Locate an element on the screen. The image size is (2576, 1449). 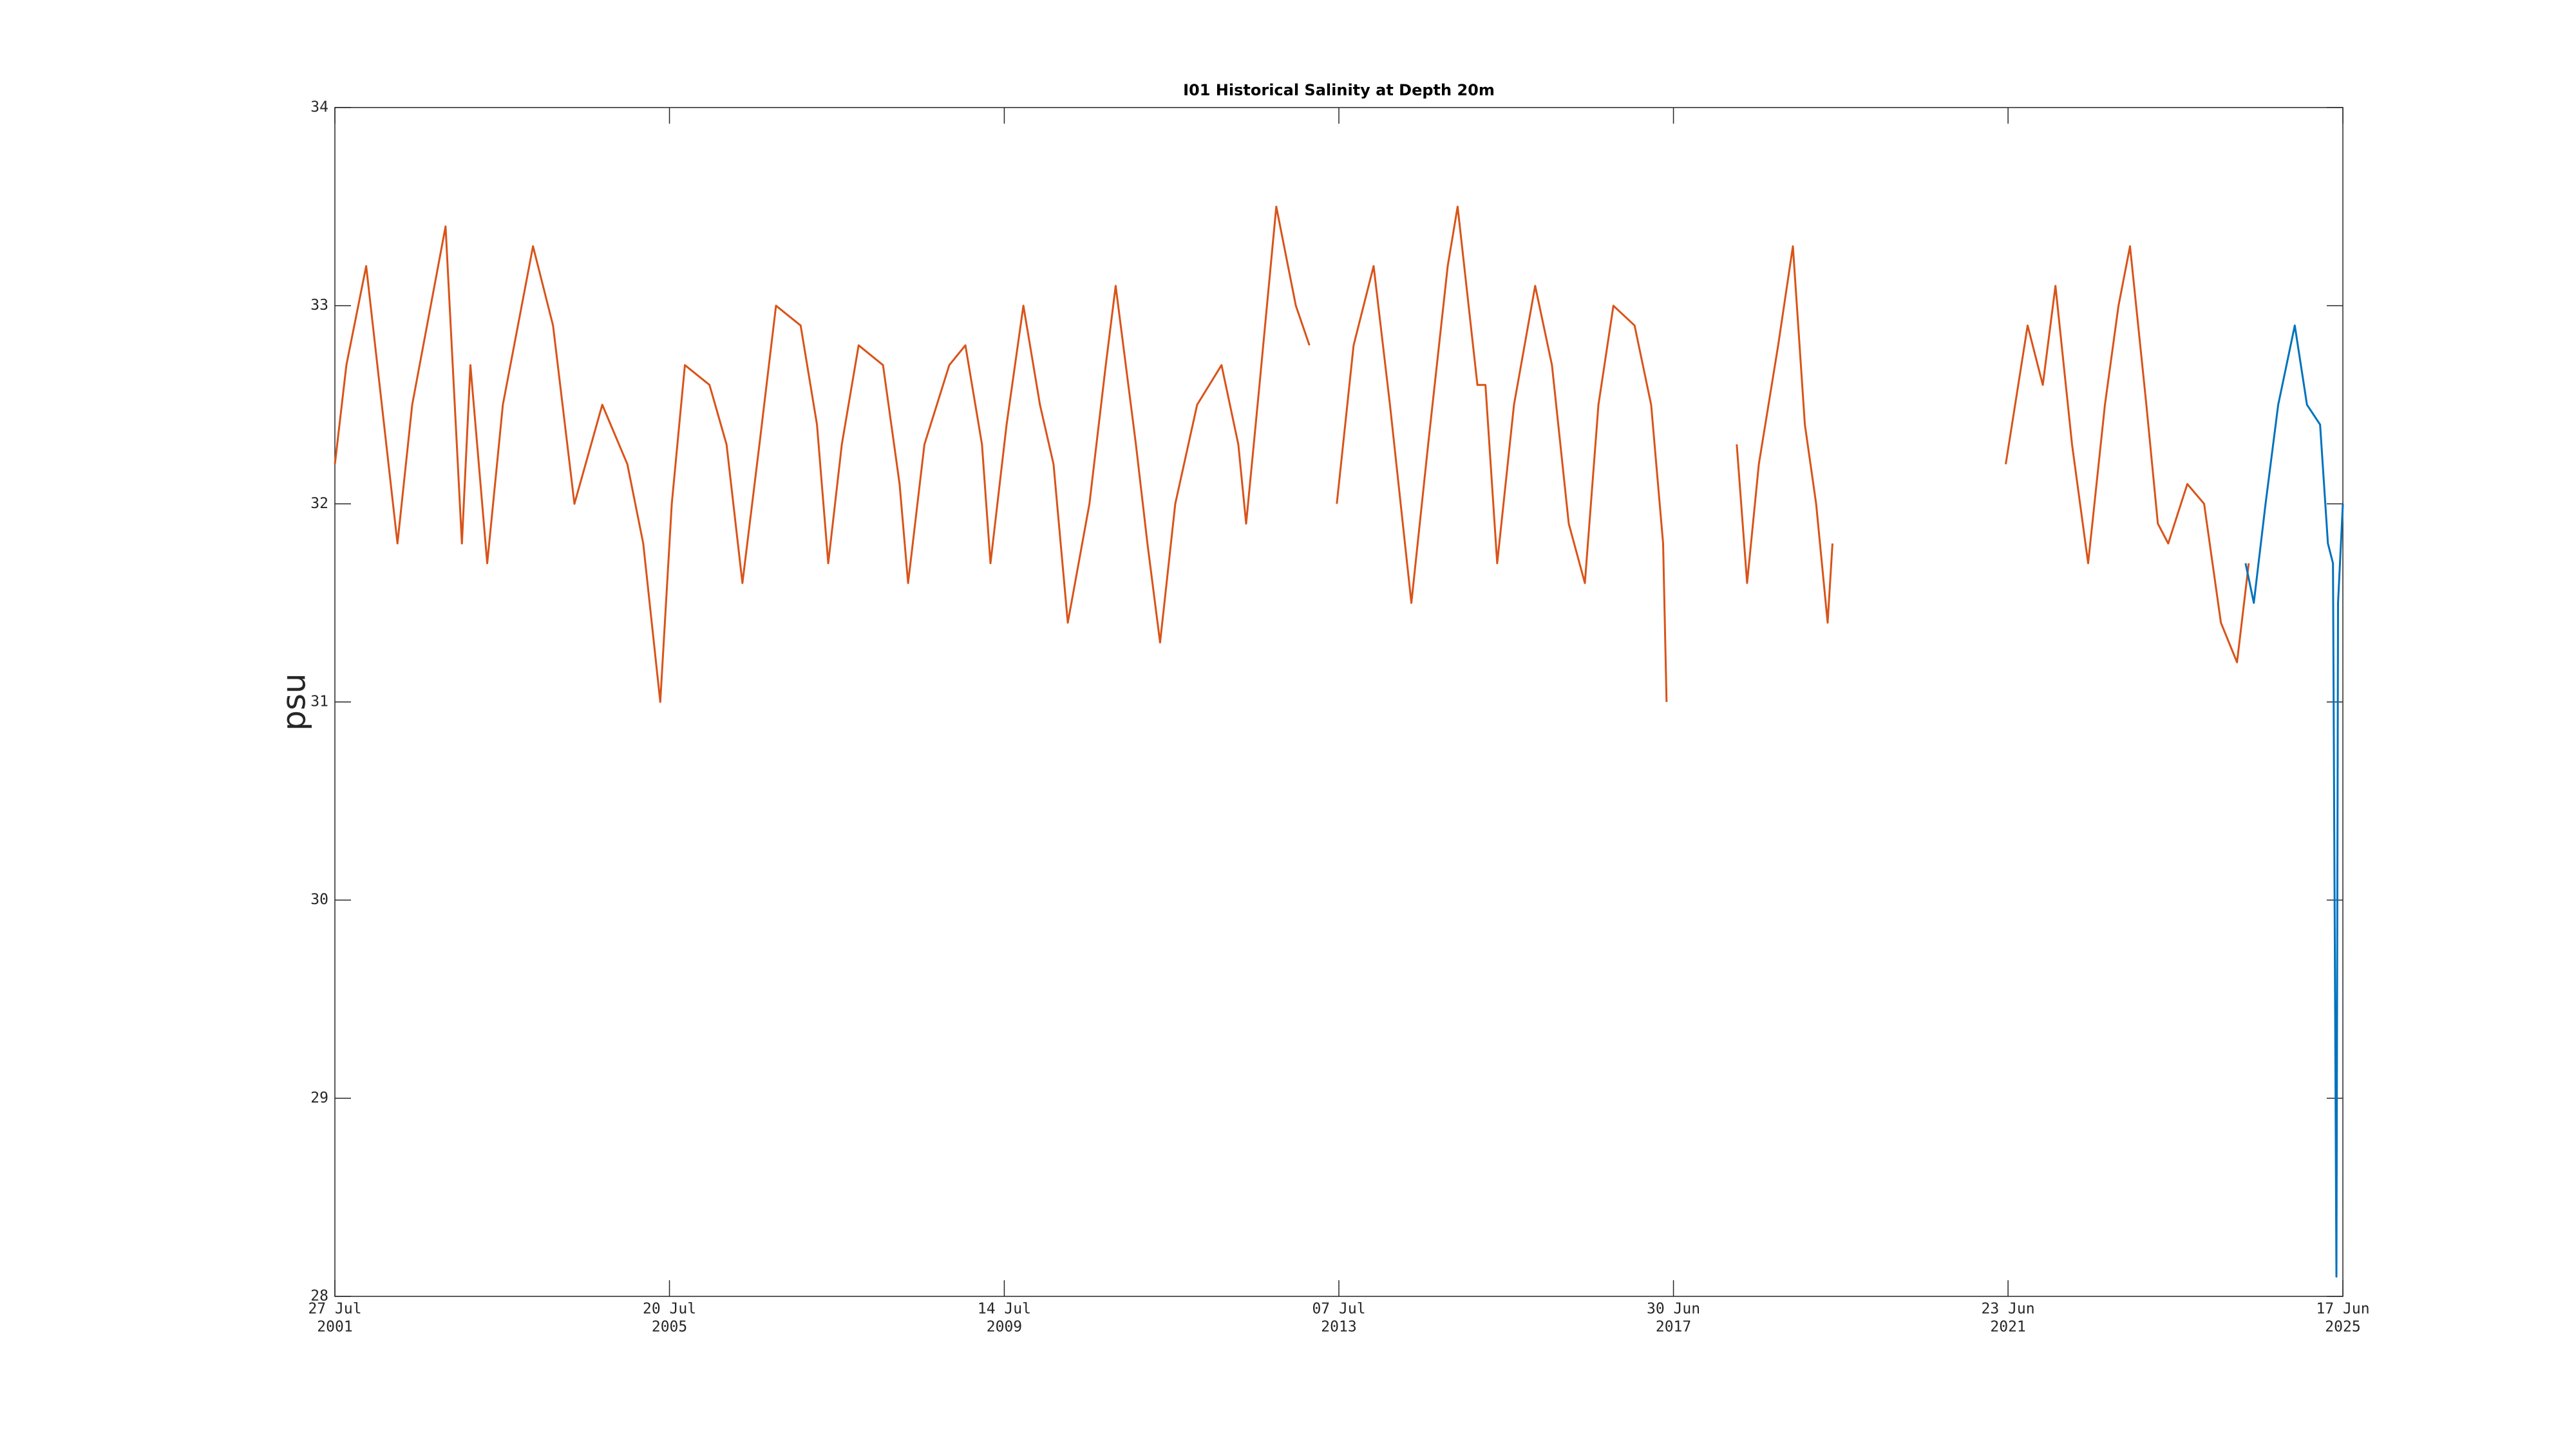
y-tick-label: 30 is located at coordinates (319, 900).